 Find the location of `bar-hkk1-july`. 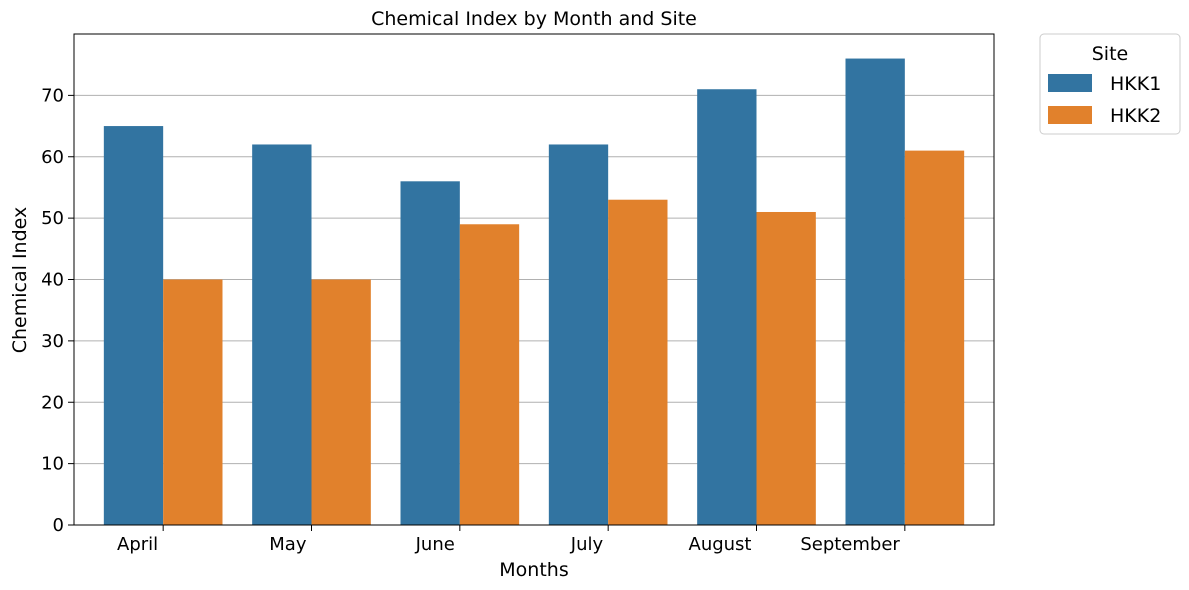

bar-hkk1-july is located at coordinates (578, 334).